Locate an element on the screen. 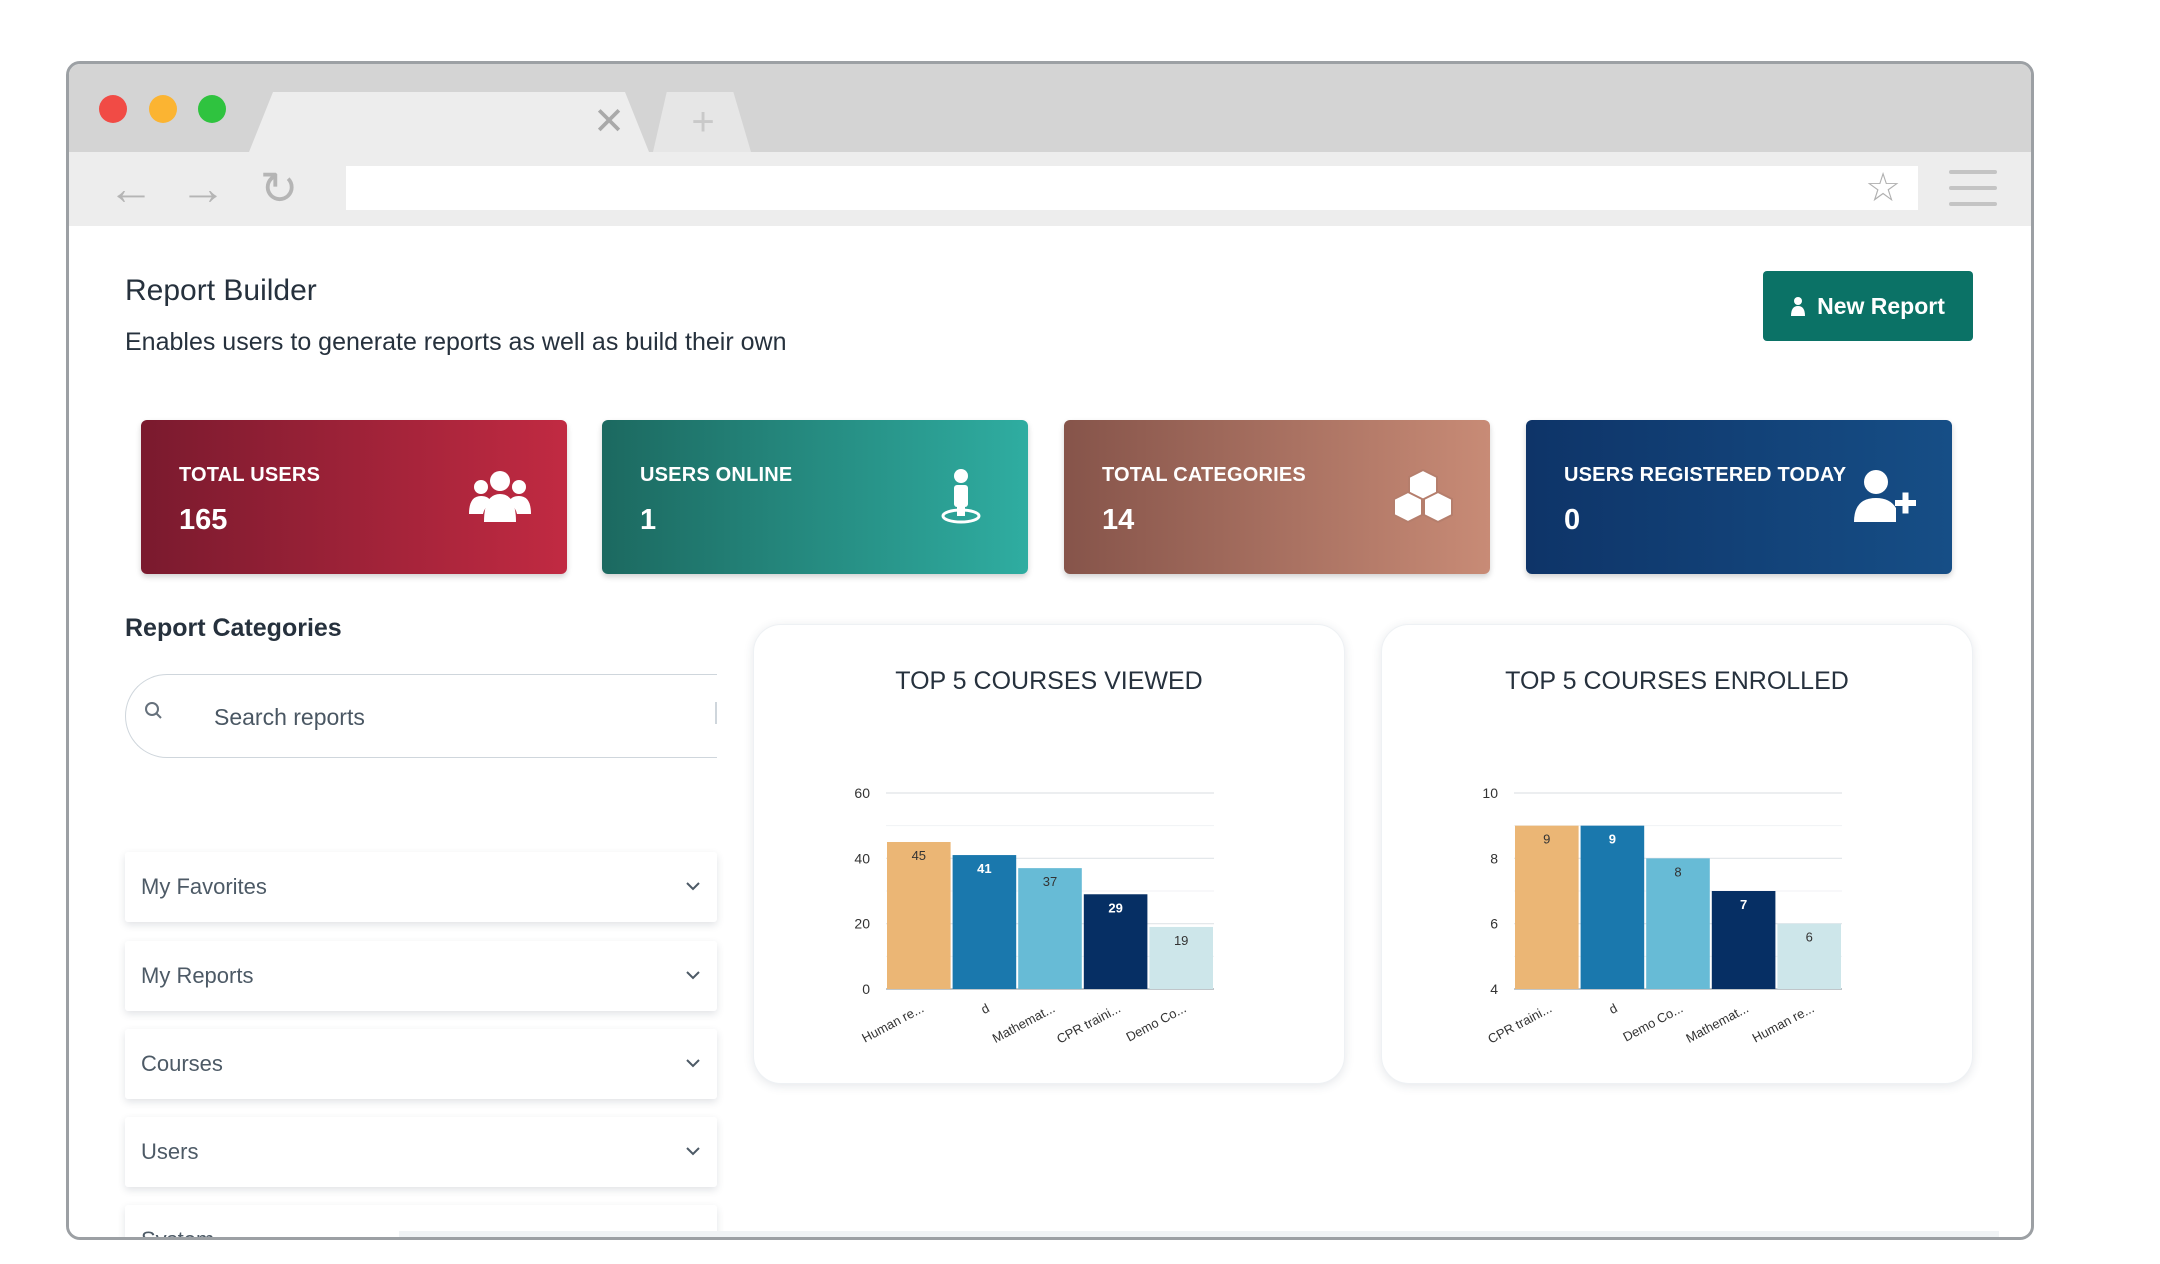  stat-label: TOTAL USERS is located at coordinates (250, 475).